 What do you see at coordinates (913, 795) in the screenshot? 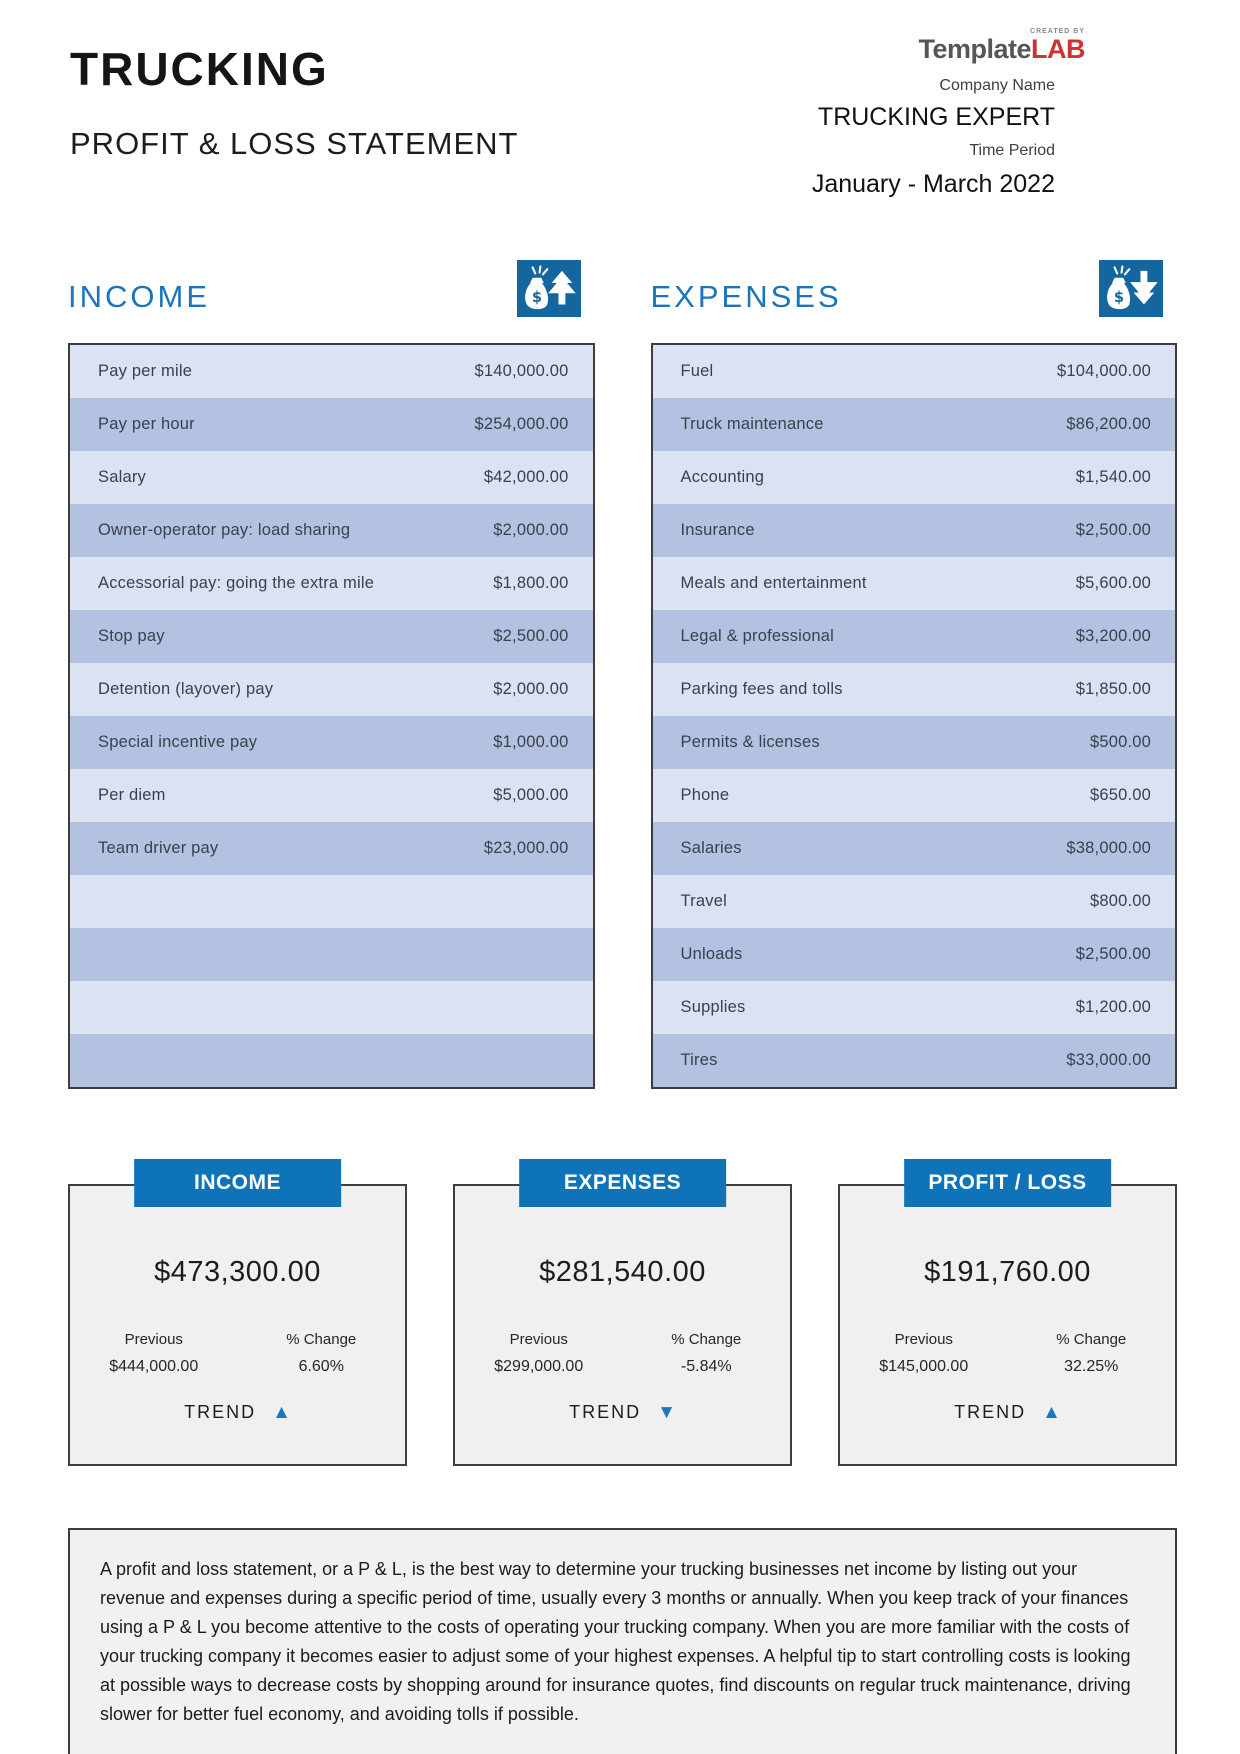
I see `expense-row: Phone $650.00` at bounding box center [913, 795].